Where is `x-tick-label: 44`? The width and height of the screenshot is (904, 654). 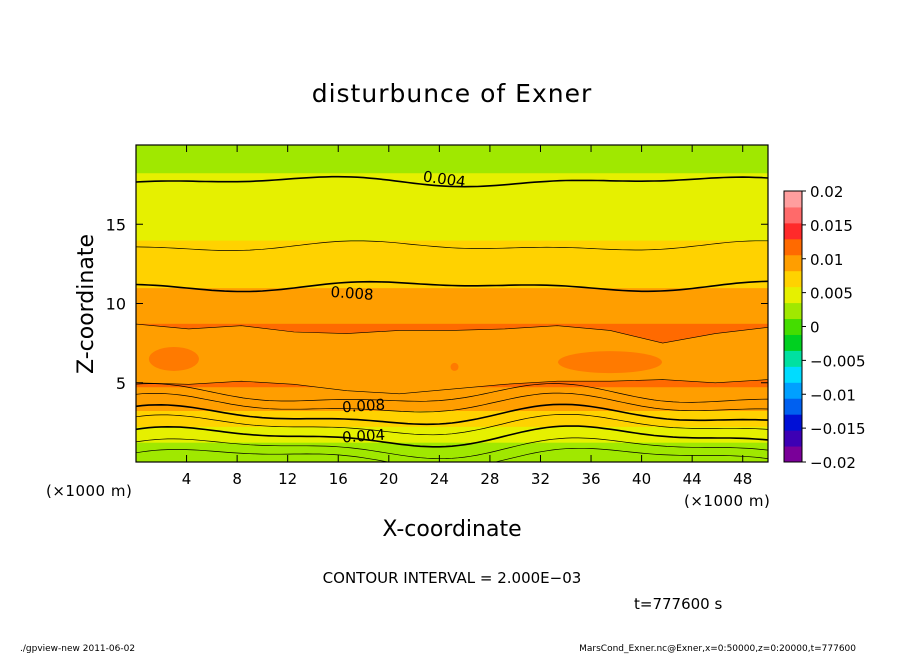 x-tick-label: 44 is located at coordinates (692, 479).